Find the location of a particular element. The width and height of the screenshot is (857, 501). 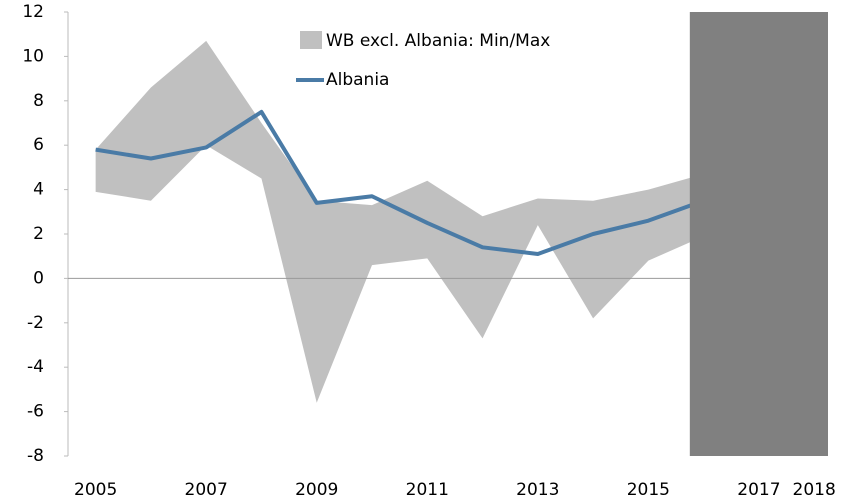

y-tick-label: 2 is located at coordinates (38, 234).